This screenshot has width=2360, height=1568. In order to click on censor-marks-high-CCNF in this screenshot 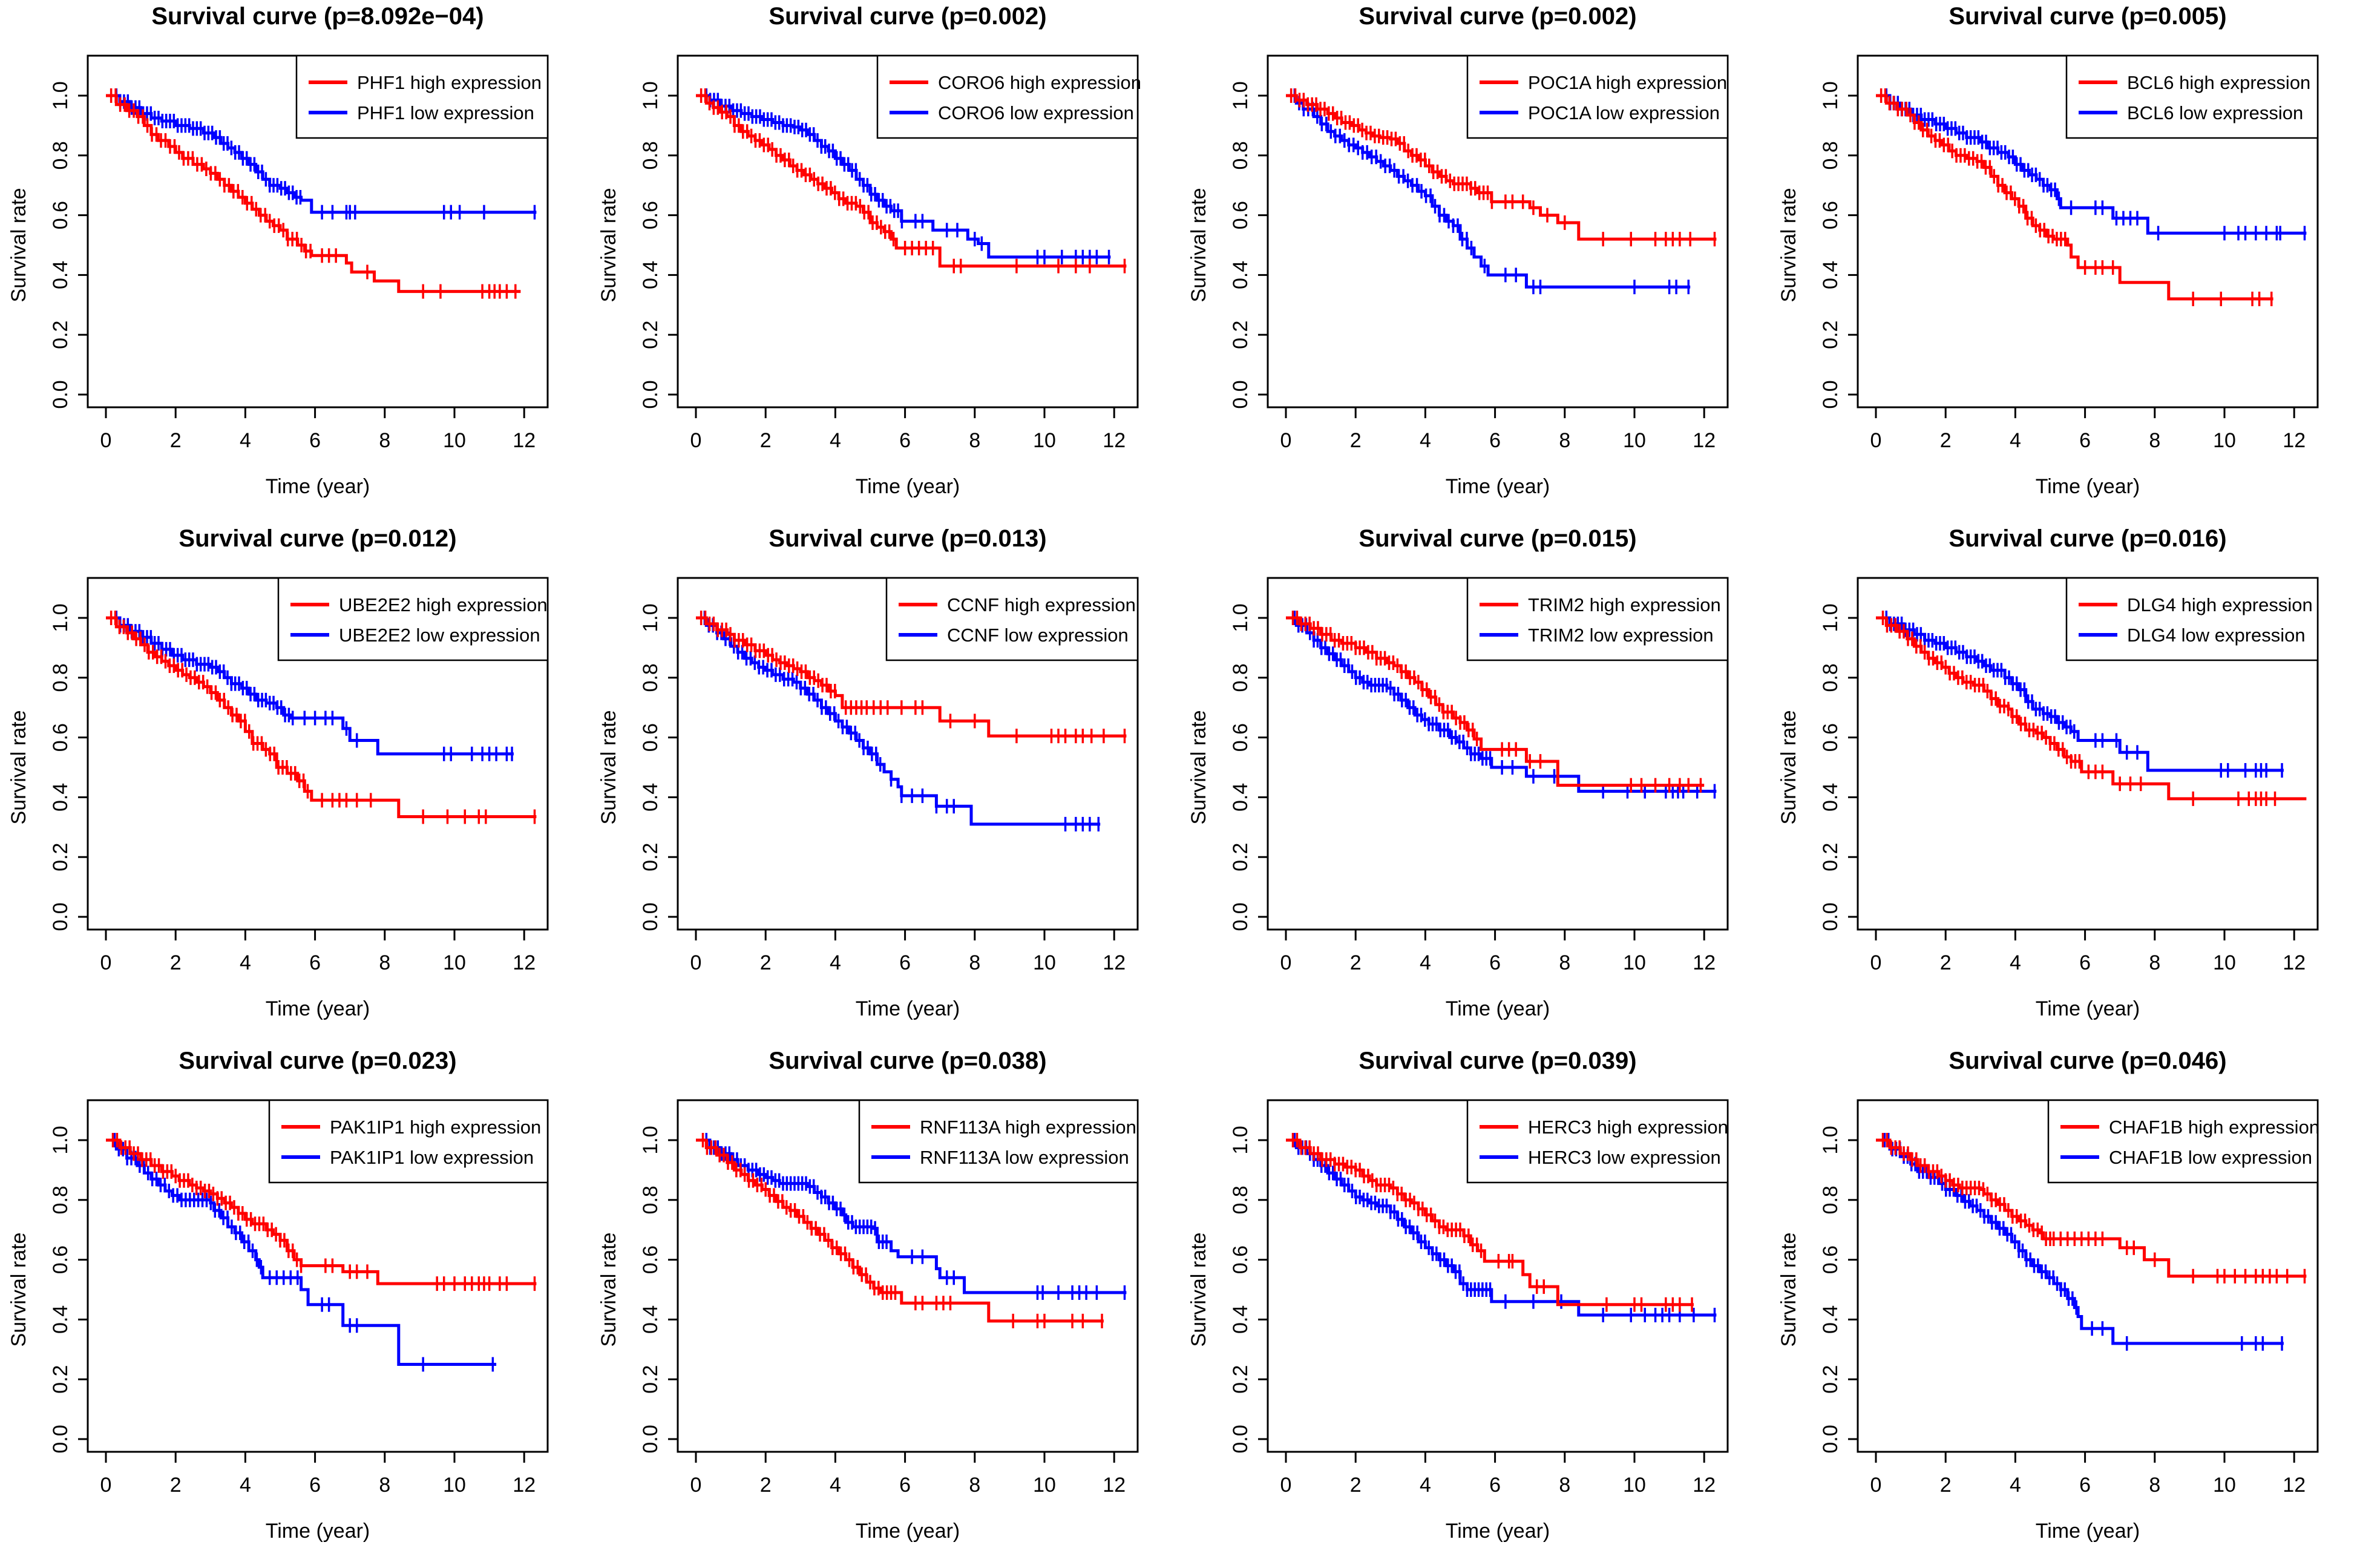, I will do `click(913, 677)`.